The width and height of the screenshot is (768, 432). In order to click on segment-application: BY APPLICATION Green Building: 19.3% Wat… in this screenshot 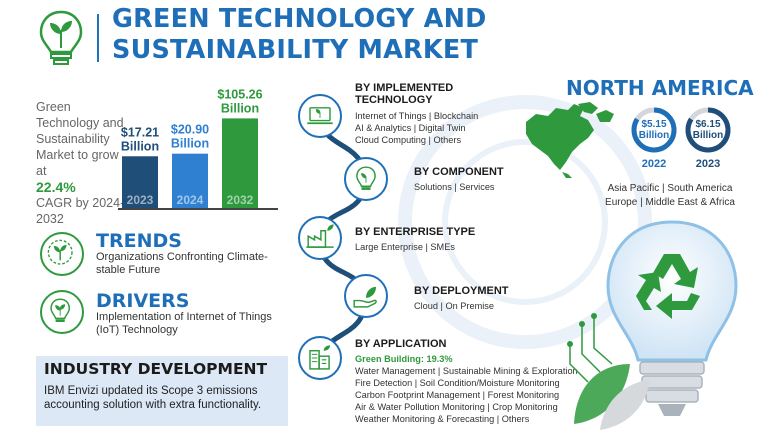, I will do `click(470, 381)`.